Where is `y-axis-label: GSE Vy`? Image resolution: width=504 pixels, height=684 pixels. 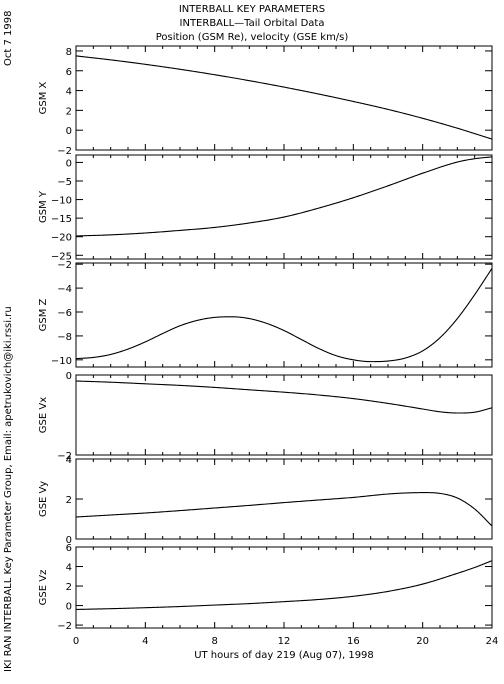
y-axis-label: GSE Vy is located at coordinates (43, 499).